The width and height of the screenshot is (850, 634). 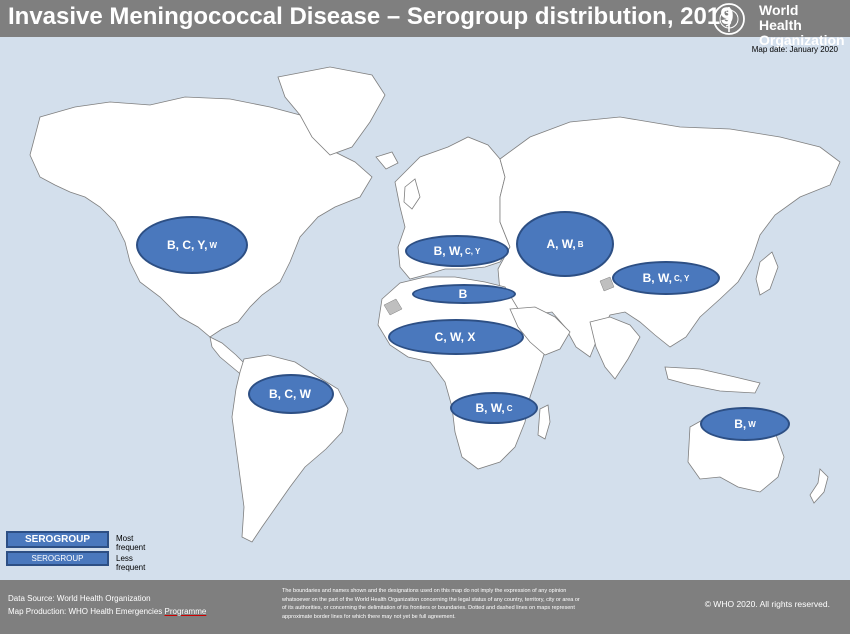 What do you see at coordinates (457, 251) in the screenshot?
I see `serogroup-bubble-europe: B, W, C, Y` at bounding box center [457, 251].